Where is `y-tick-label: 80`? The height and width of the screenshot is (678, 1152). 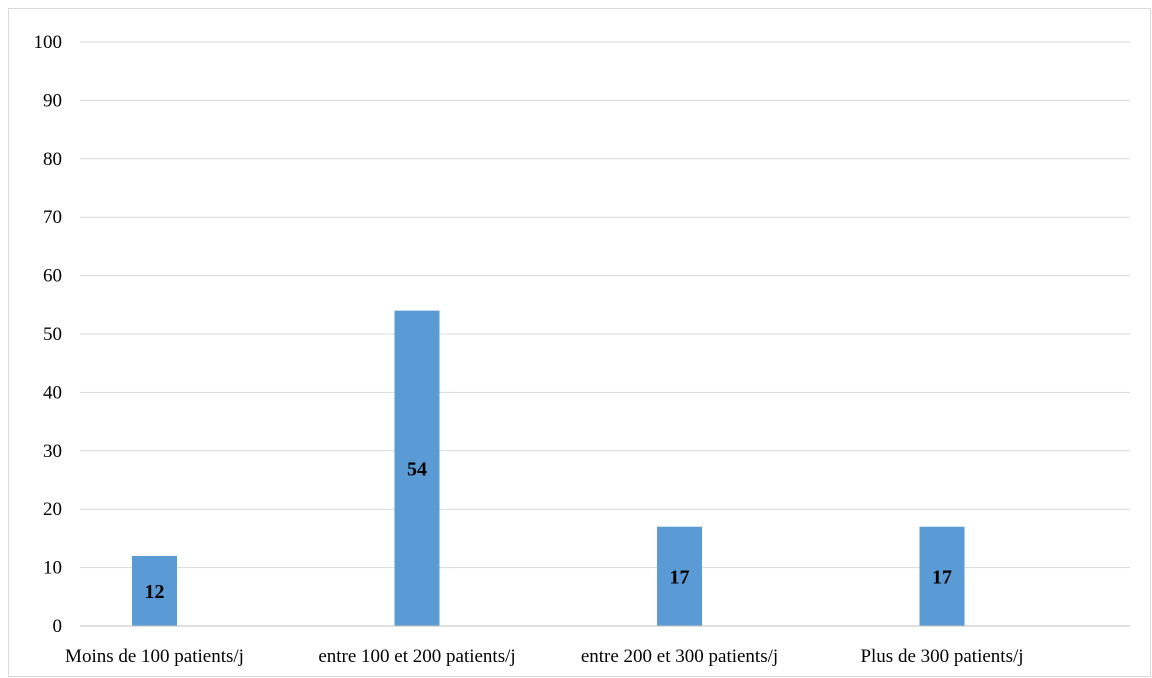 y-tick-label: 80 is located at coordinates (52, 159).